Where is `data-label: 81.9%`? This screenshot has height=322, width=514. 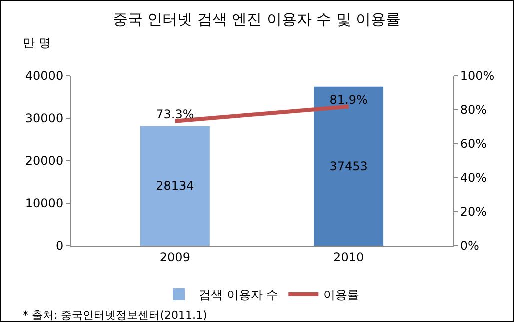
data-label: 81.9% is located at coordinates (349, 99).